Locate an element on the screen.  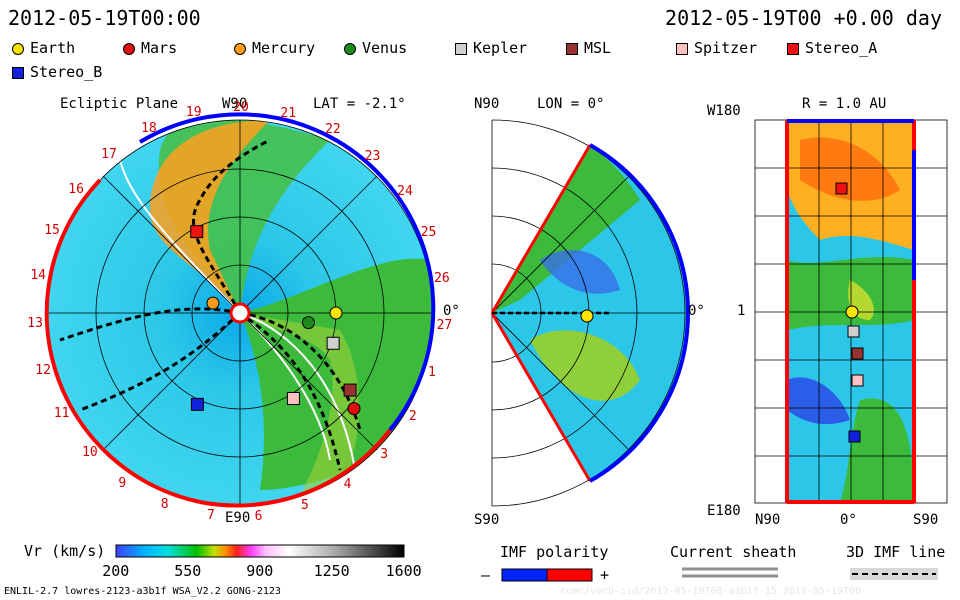
legend-marker-spitzer is located at coordinates (682, 49).